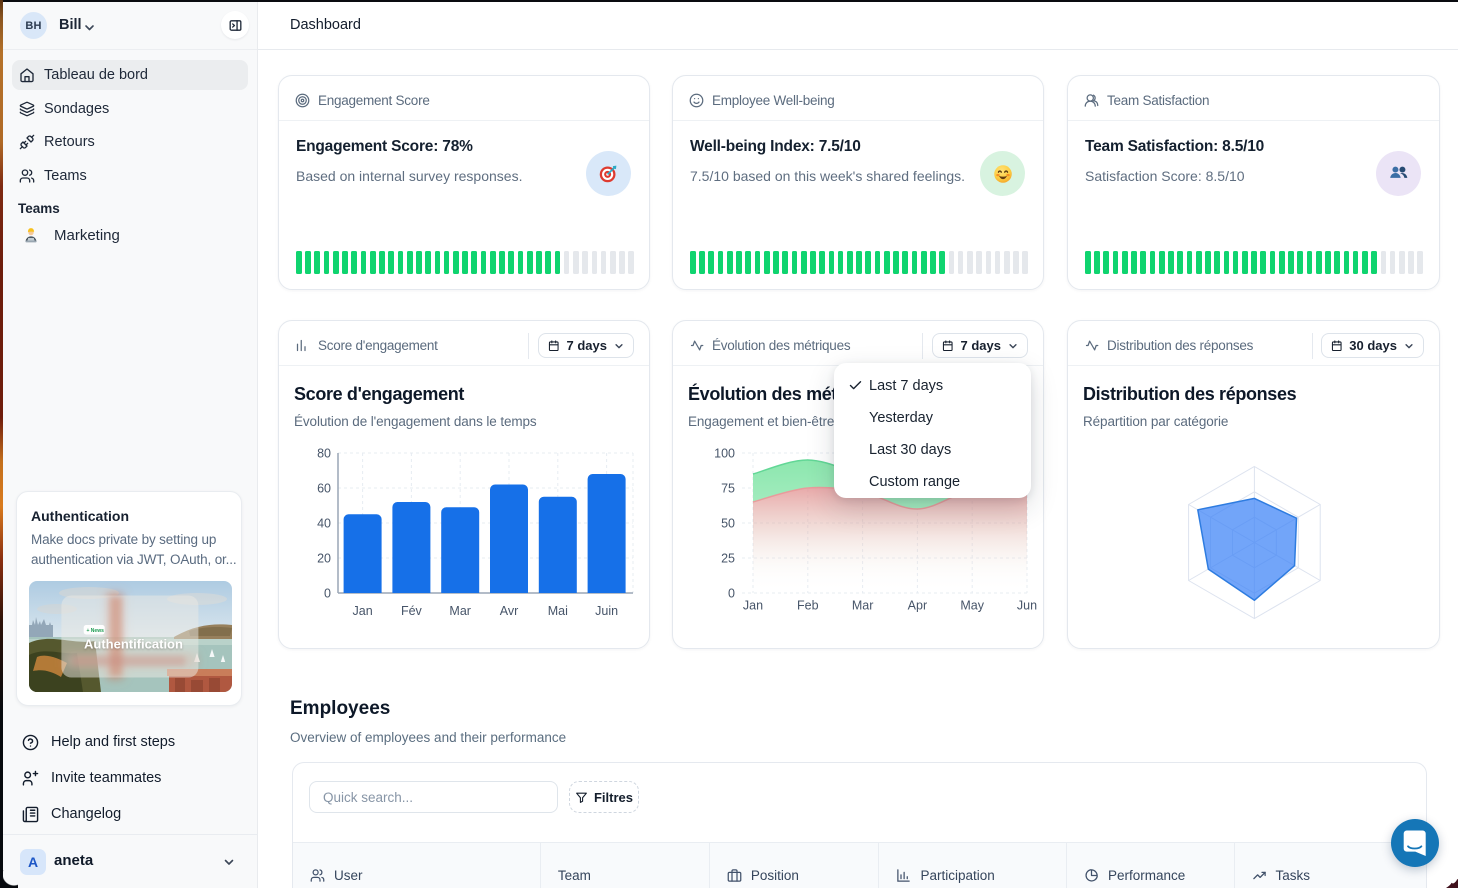 The height and width of the screenshot is (888, 1458). What do you see at coordinates (324, 454) in the screenshot?
I see `svg-text: 80` at bounding box center [324, 454].